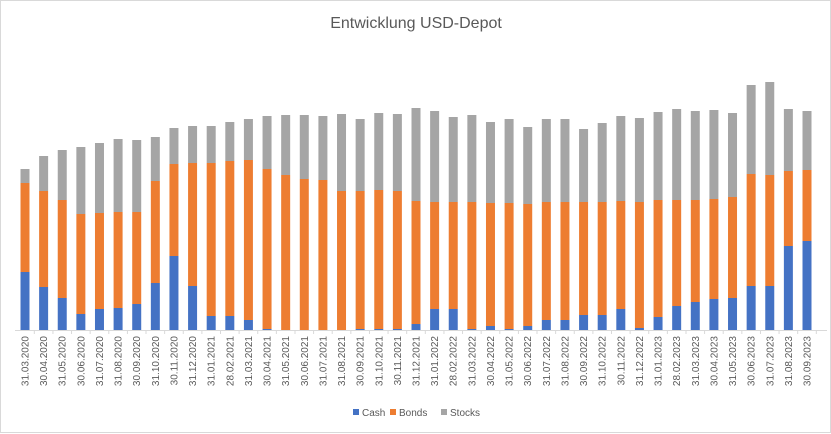  I want to click on x-tick-label: 31.05.2020, so click(63, 361).